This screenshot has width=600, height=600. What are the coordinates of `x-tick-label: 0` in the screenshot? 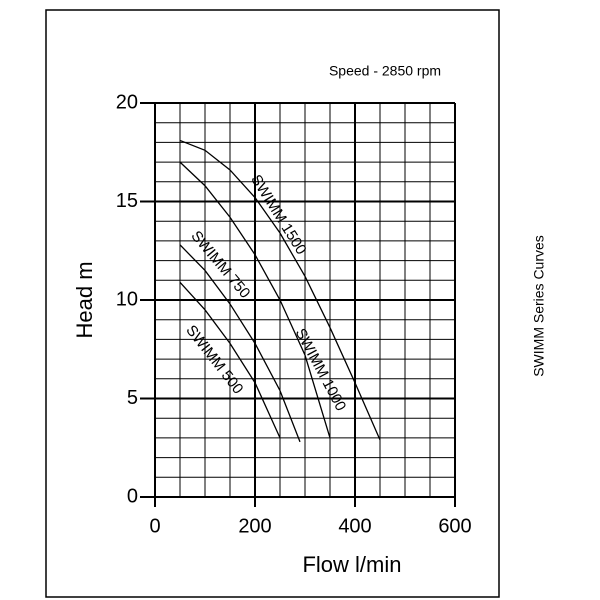 It's located at (154, 526).